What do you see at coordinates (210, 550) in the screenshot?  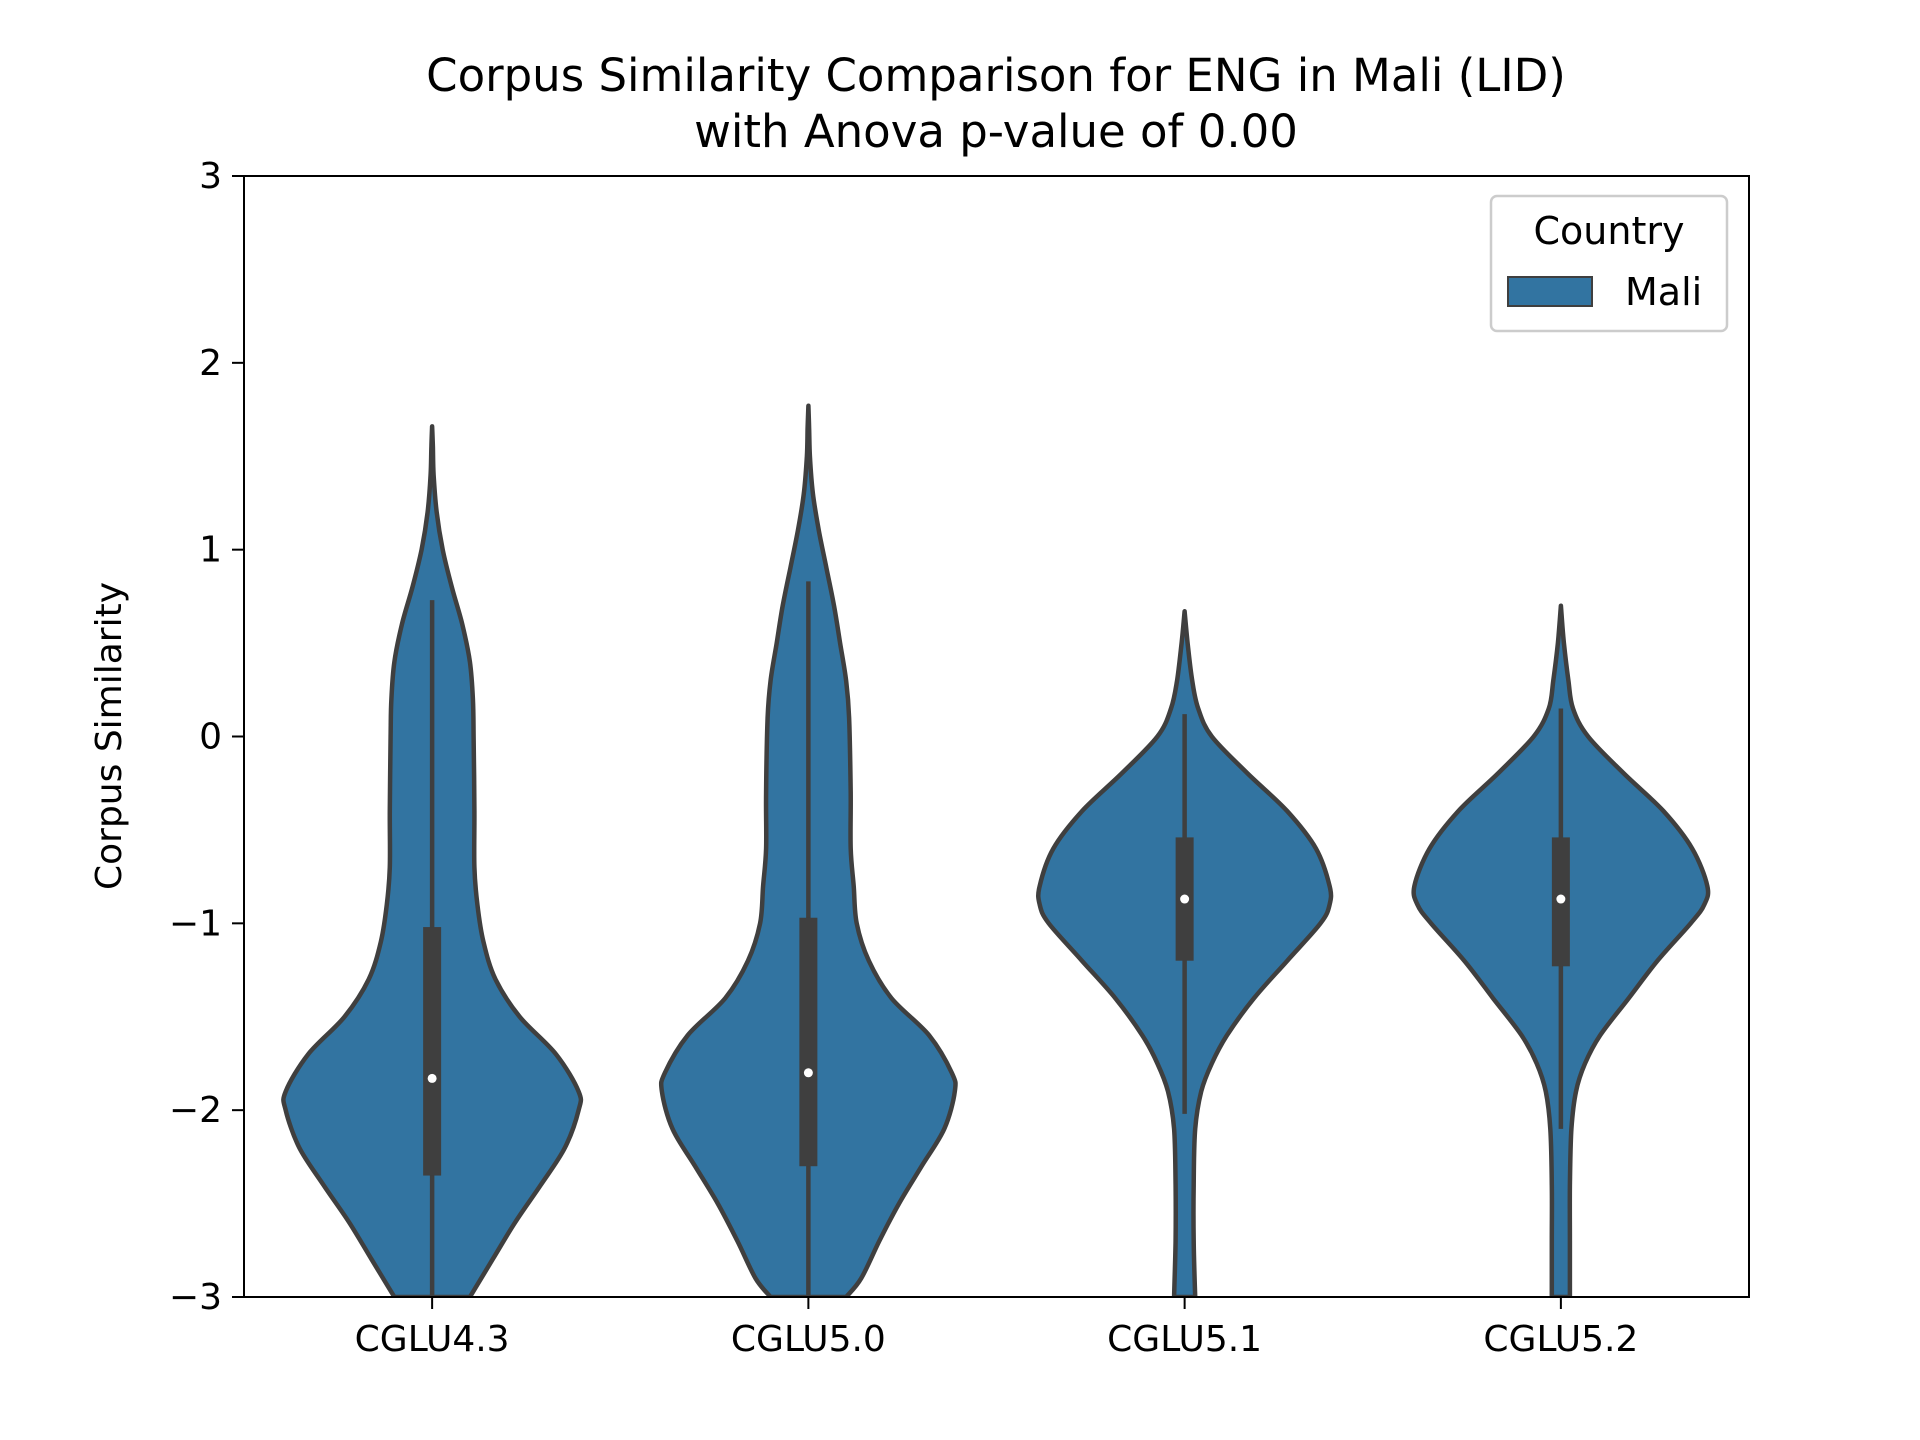 I see `y-tick-label: 1` at bounding box center [210, 550].